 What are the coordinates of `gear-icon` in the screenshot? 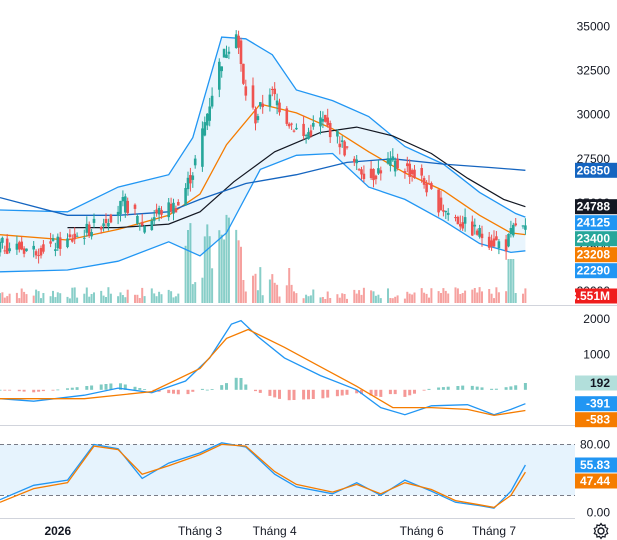 It's located at (601, 531).